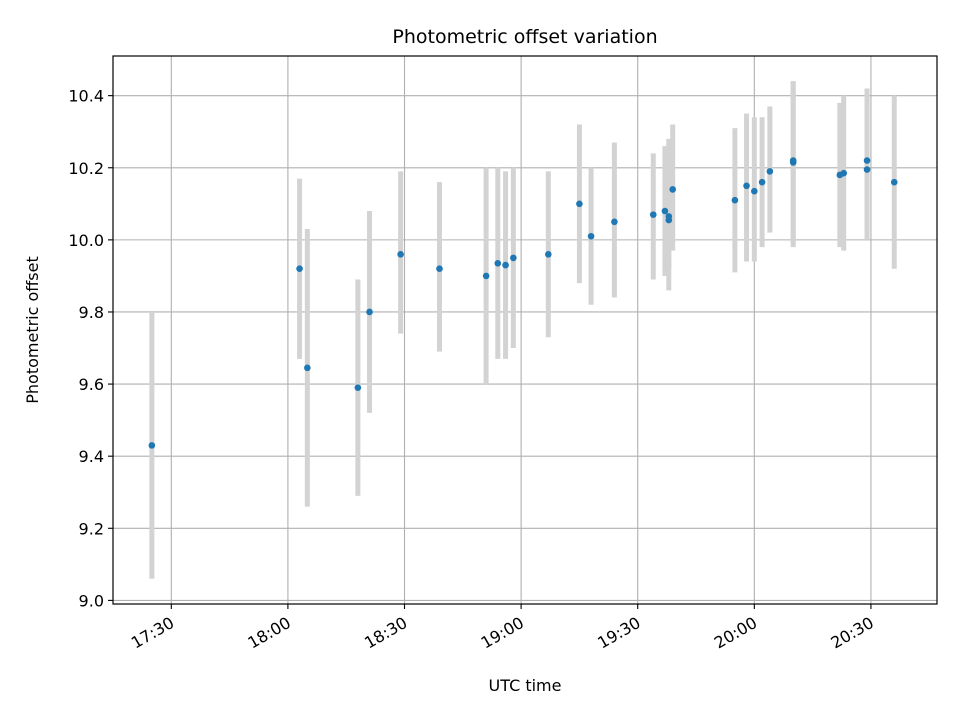  What do you see at coordinates (525, 685) in the screenshot?
I see `x-axis-title: UTC time` at bounding box center [525, 685].